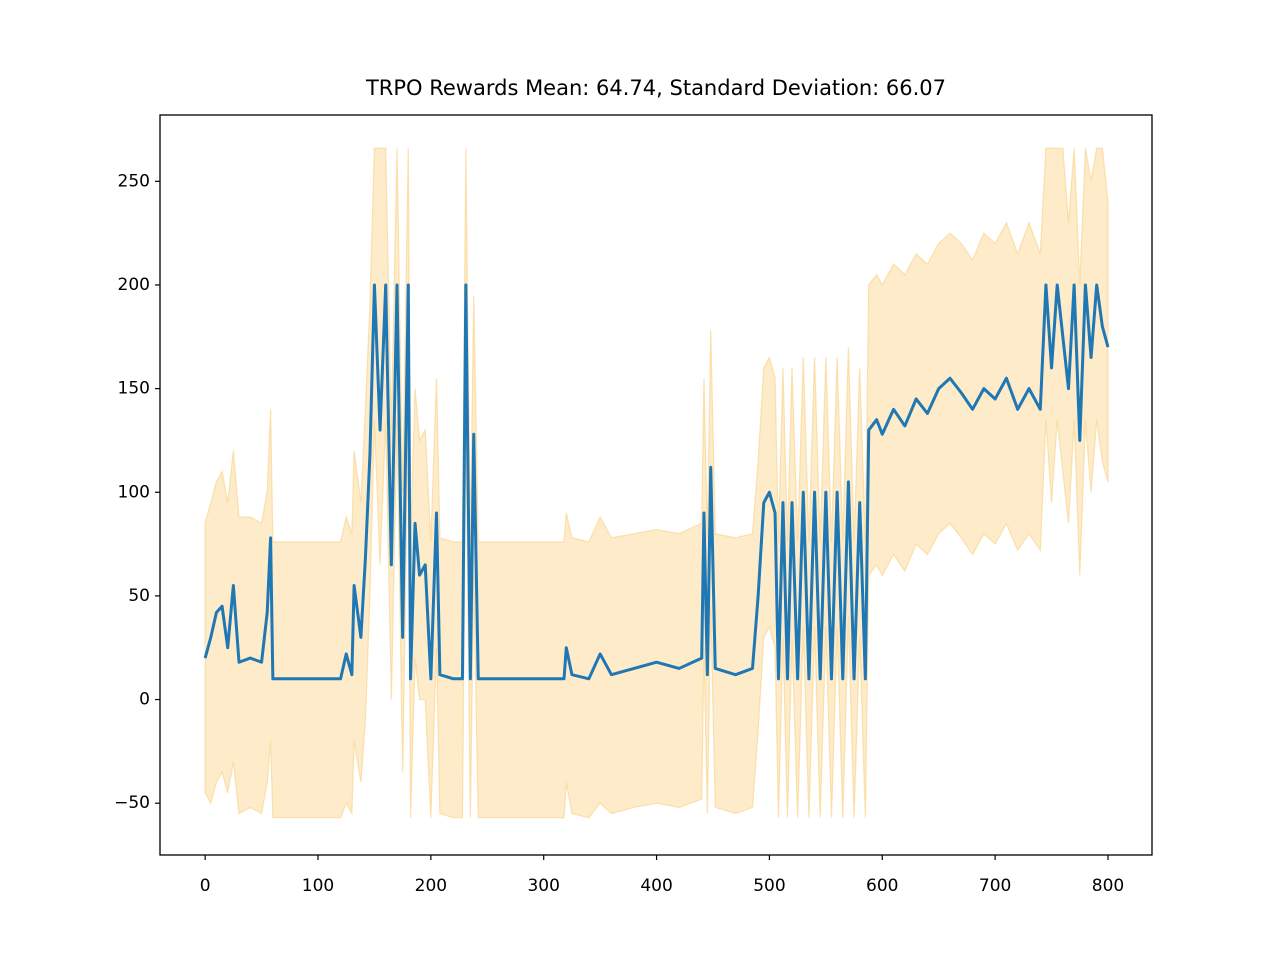  Describe the element at coordinates (205, 886) in the screenshot. I see `x-tick-label: 0` at that location.